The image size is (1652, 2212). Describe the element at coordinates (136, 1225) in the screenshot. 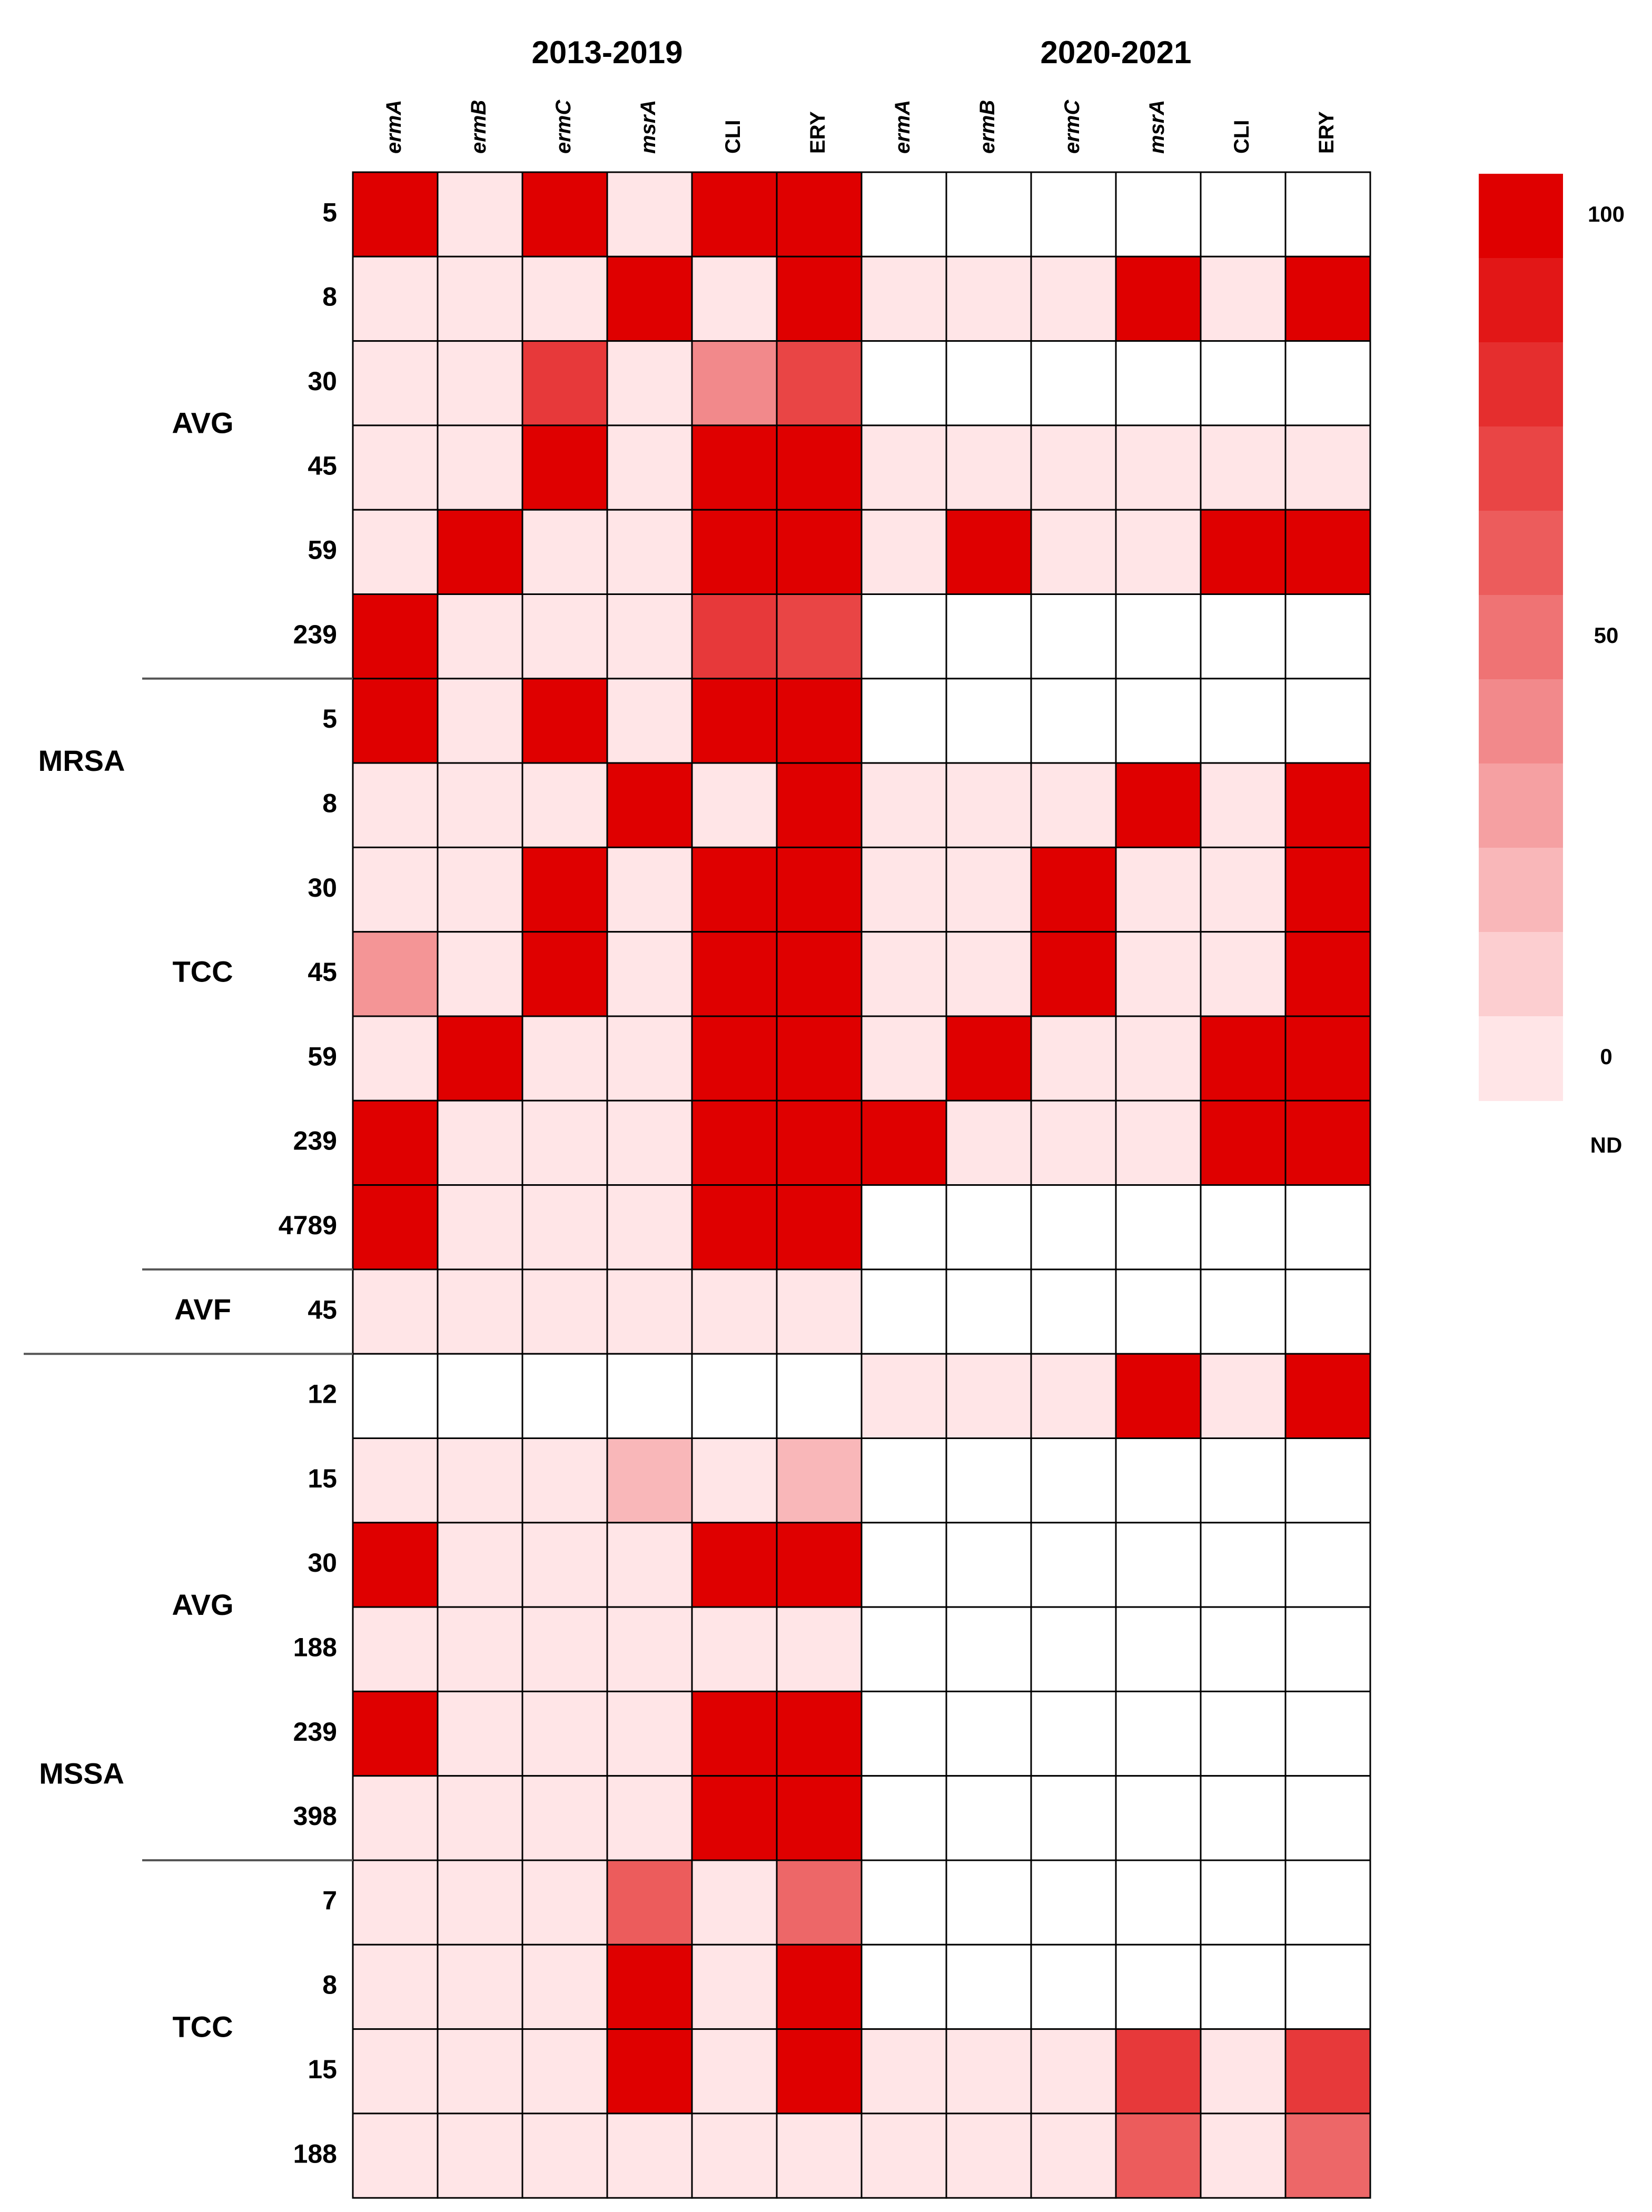

I see `group-labels: AVG TCC AVF AVG TCC MRSA MSSA` at that location.